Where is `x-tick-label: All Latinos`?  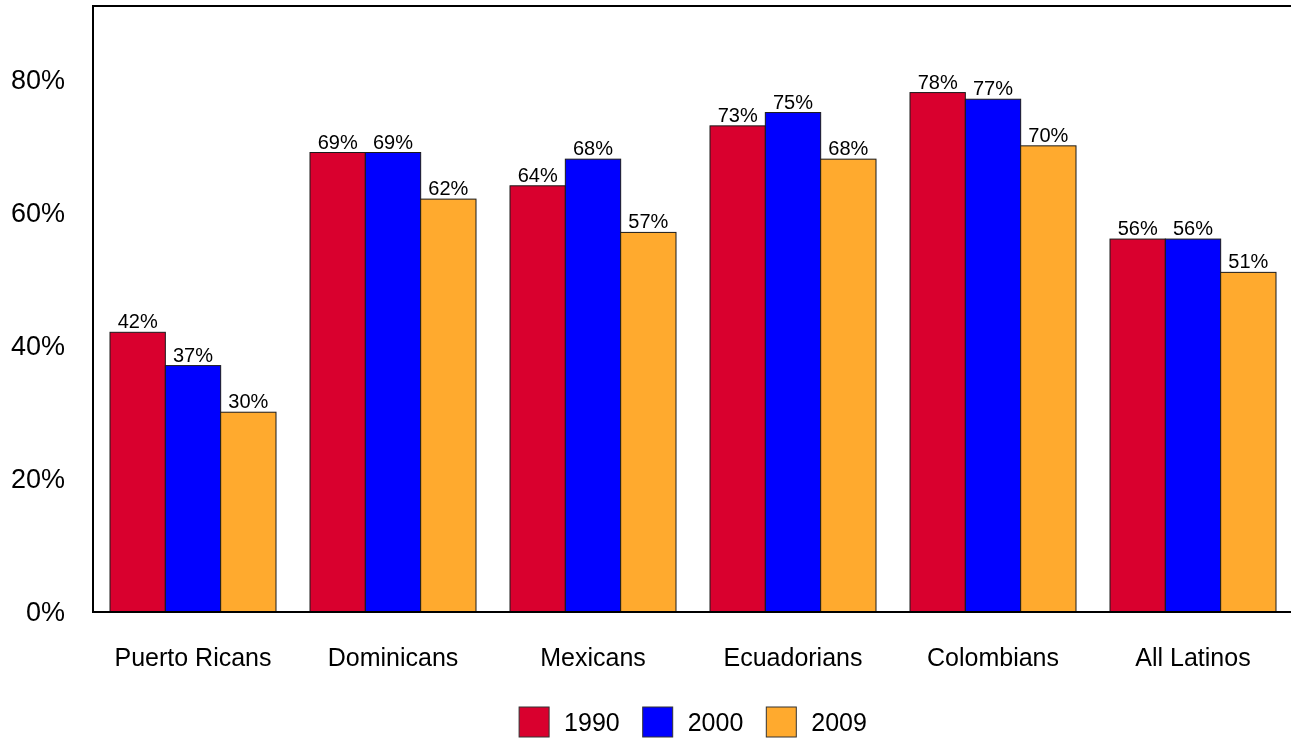 x-tick-label: All Latinos is located at coordinates (1193, 656).